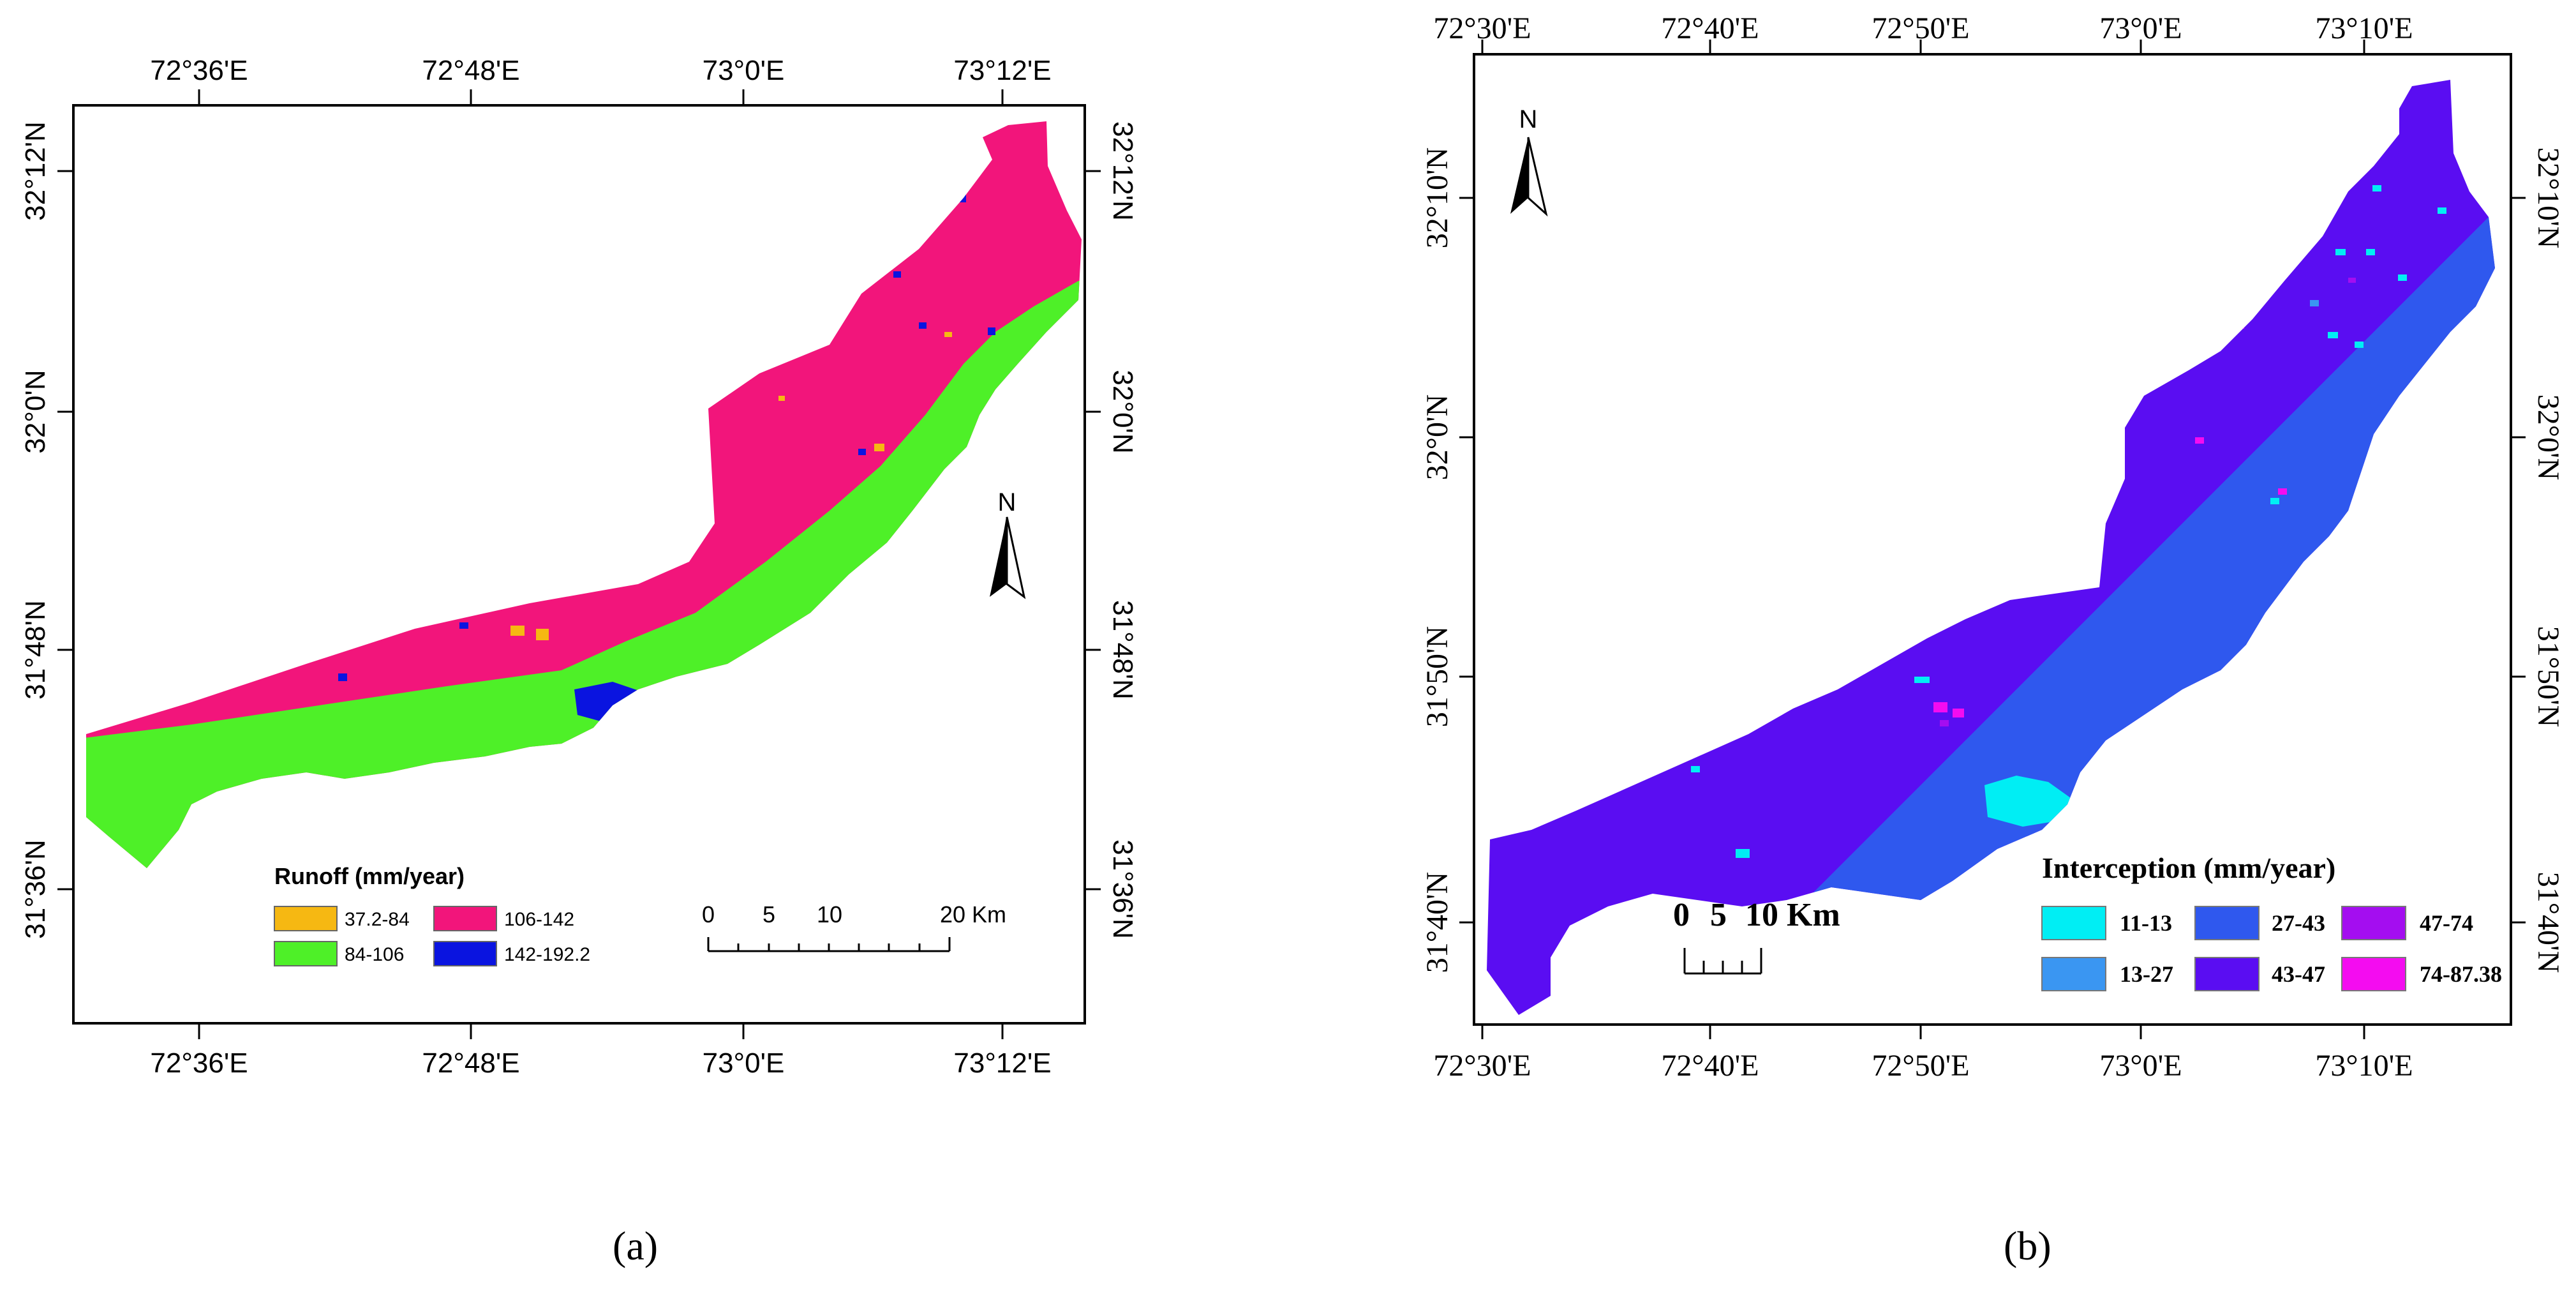 The image size is (2576, 1292). Describe the element at coordinates (1718, 915) in the screenshot. I see `scale-label-b: 5` at that location.